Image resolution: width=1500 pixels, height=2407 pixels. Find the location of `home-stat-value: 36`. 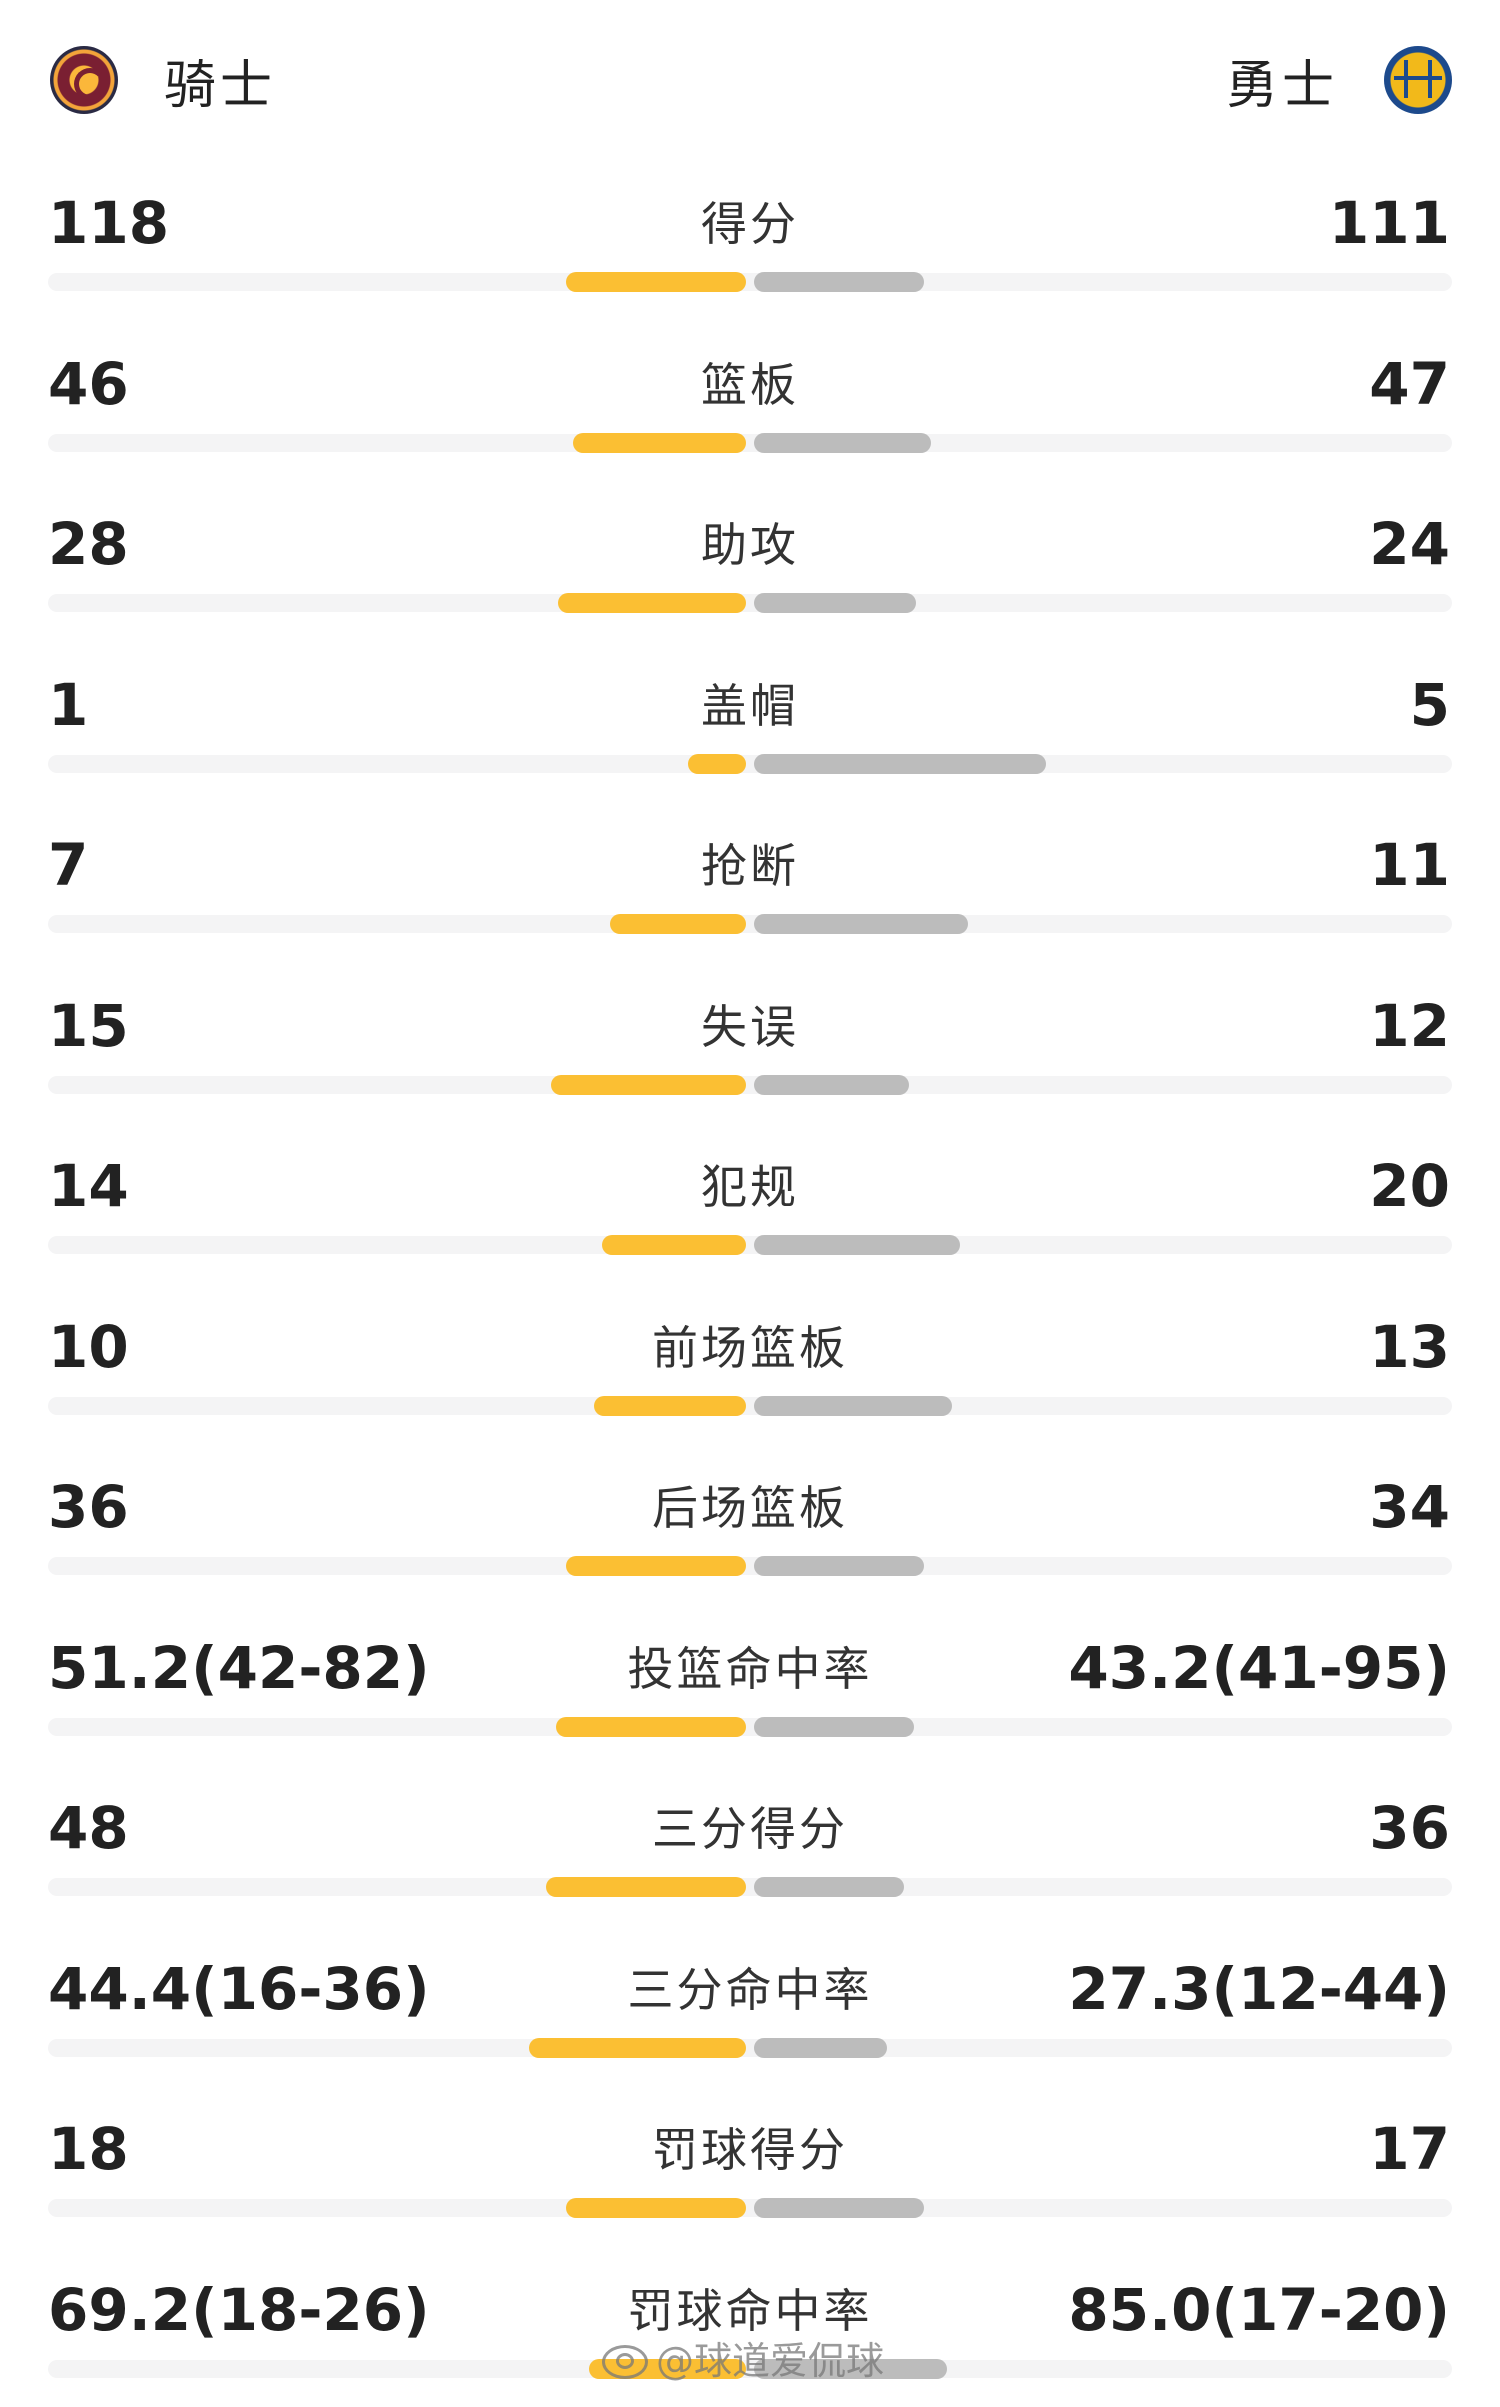

home-stat-value: 36 is located at coordinates (88, 1507).